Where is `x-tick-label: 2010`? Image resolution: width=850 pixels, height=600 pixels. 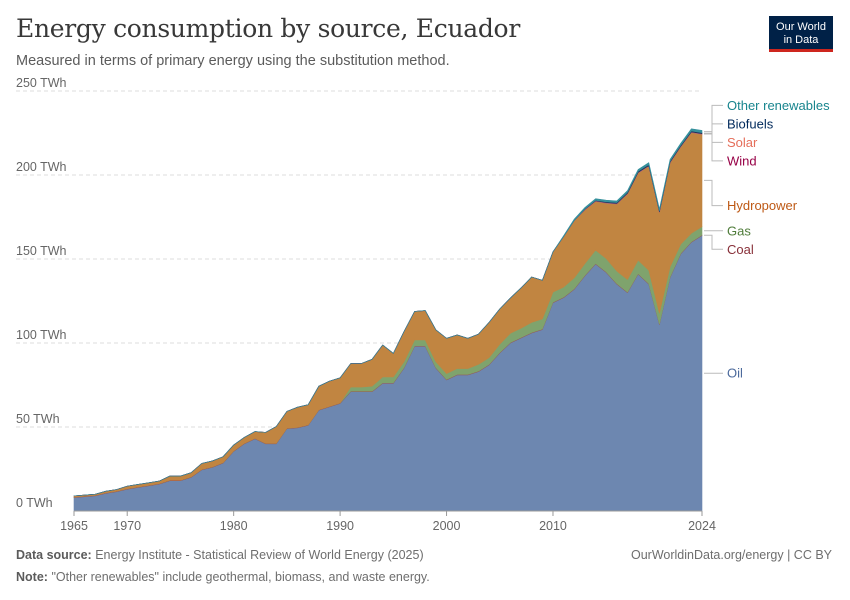
x-tick-label: 2010 is located at coordinates (553, 526).